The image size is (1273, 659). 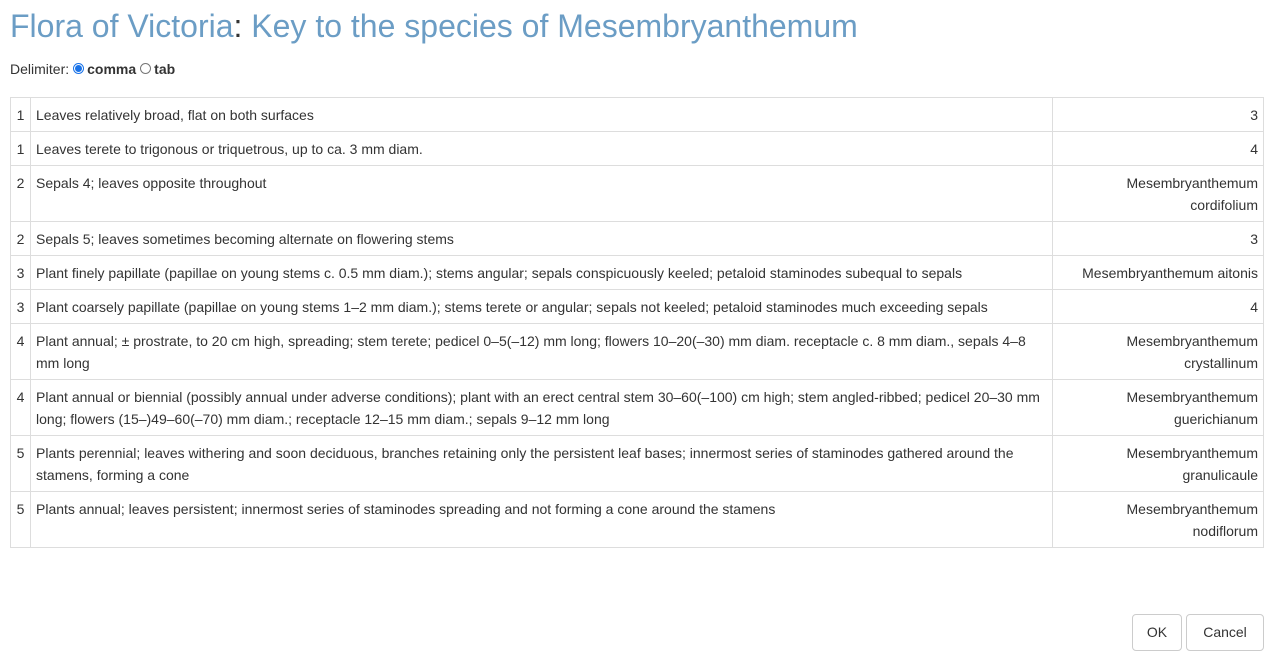 I want to click on radio-comma-label: comma, so click(x=112, y=69).